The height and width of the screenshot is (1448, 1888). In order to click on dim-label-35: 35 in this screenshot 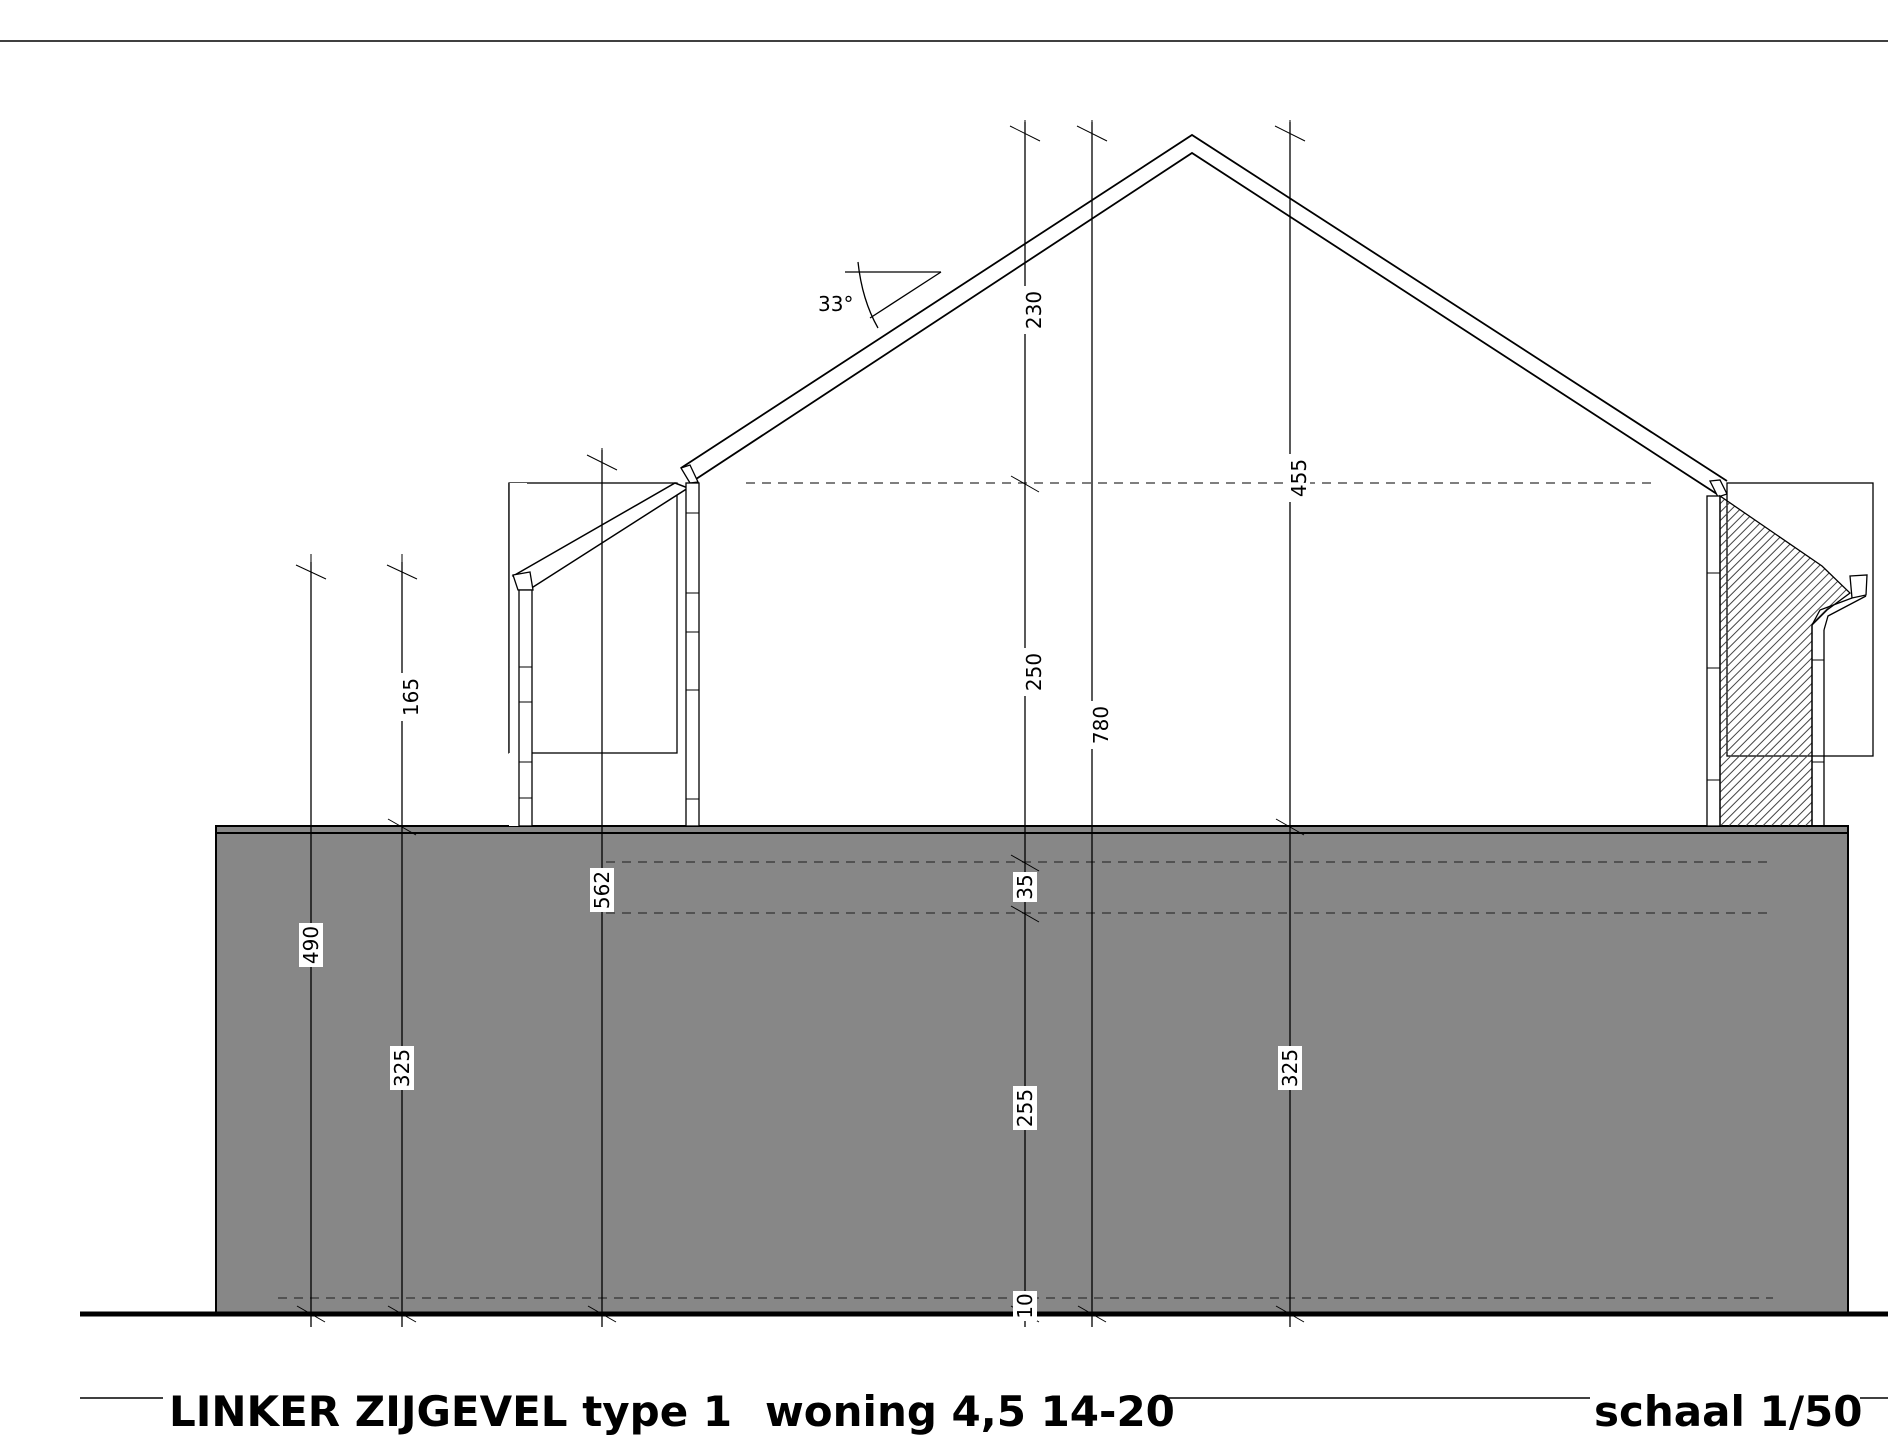, I will do `click(1025, 886)`.